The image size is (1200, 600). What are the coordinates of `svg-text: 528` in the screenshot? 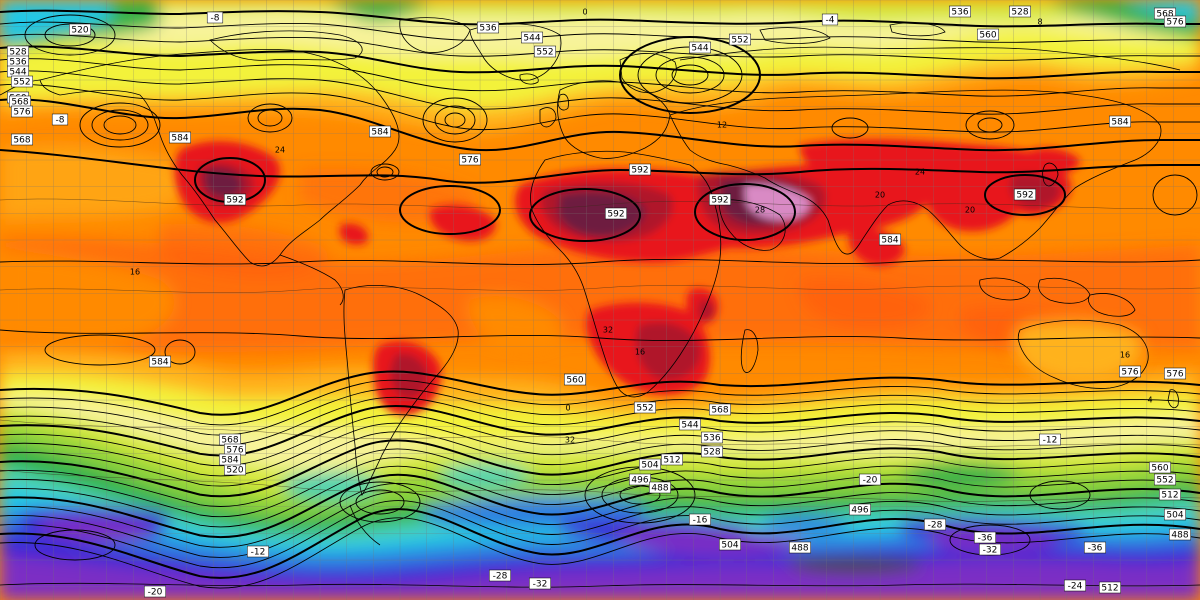 It's located at (1019, 13).